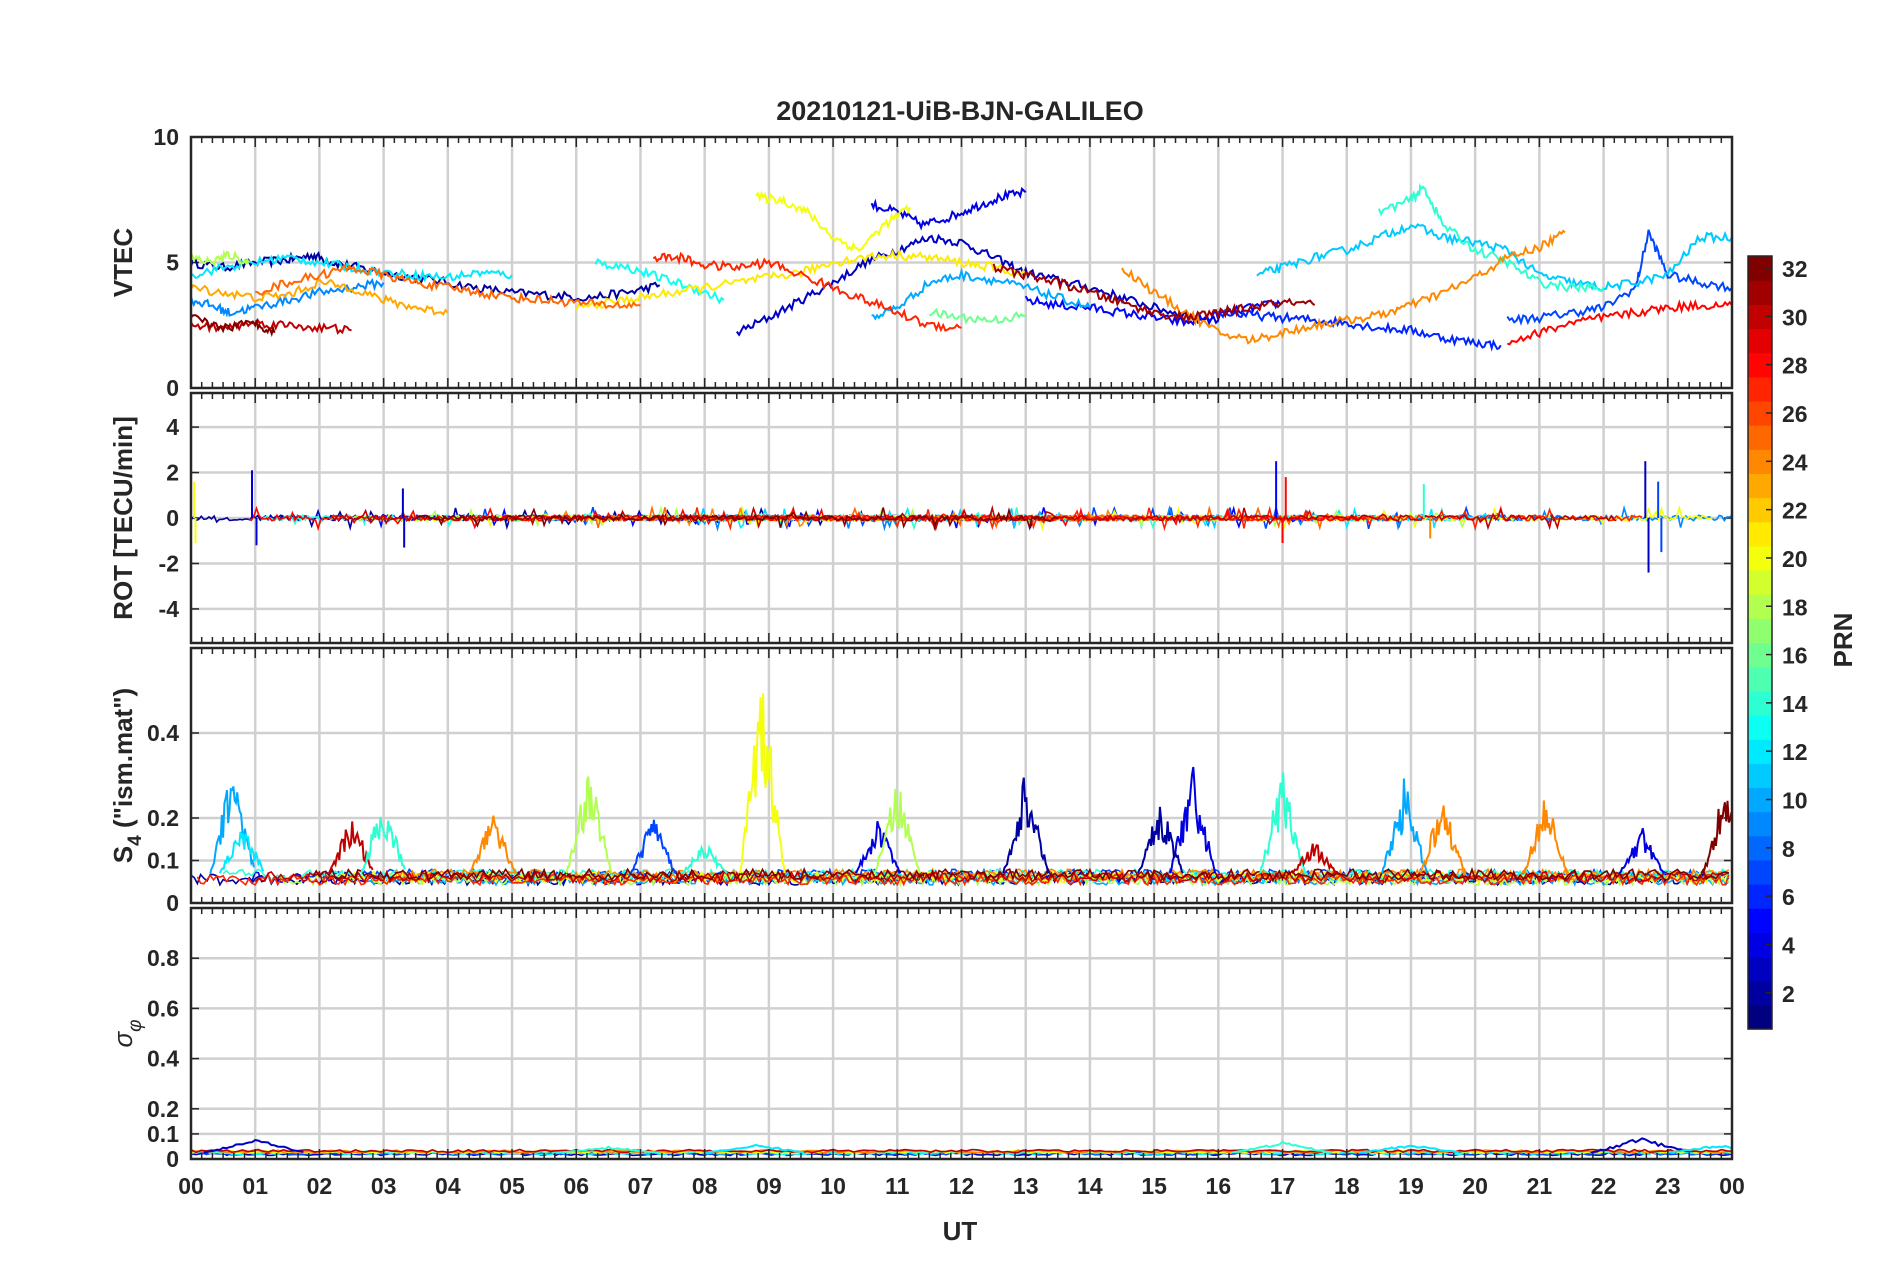 This screenshot has height=1272, width=1902. What do you see at coordinates (123, 1039) in the screenshot?
I see `y-axis-label-main: σ` at bounding box center [123, 1039].